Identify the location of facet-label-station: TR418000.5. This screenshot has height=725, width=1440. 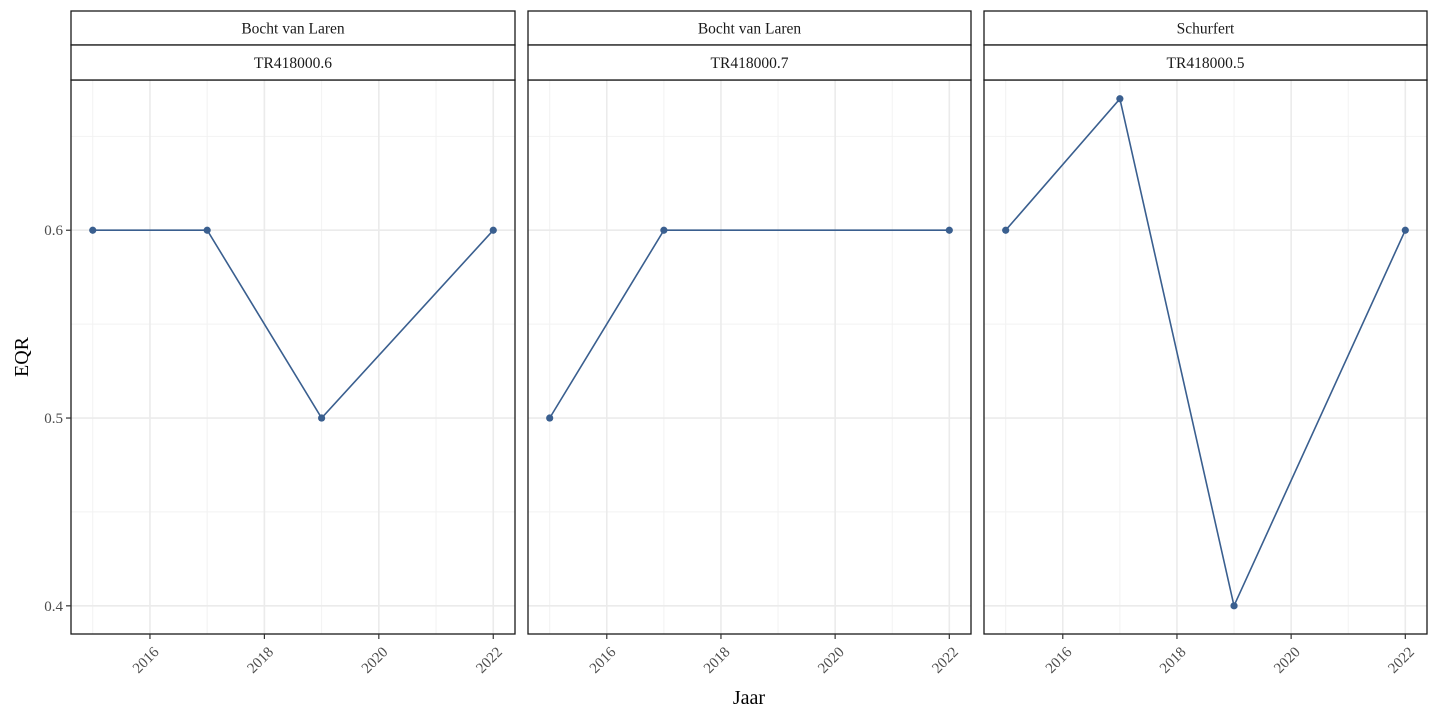
(1206, 63).